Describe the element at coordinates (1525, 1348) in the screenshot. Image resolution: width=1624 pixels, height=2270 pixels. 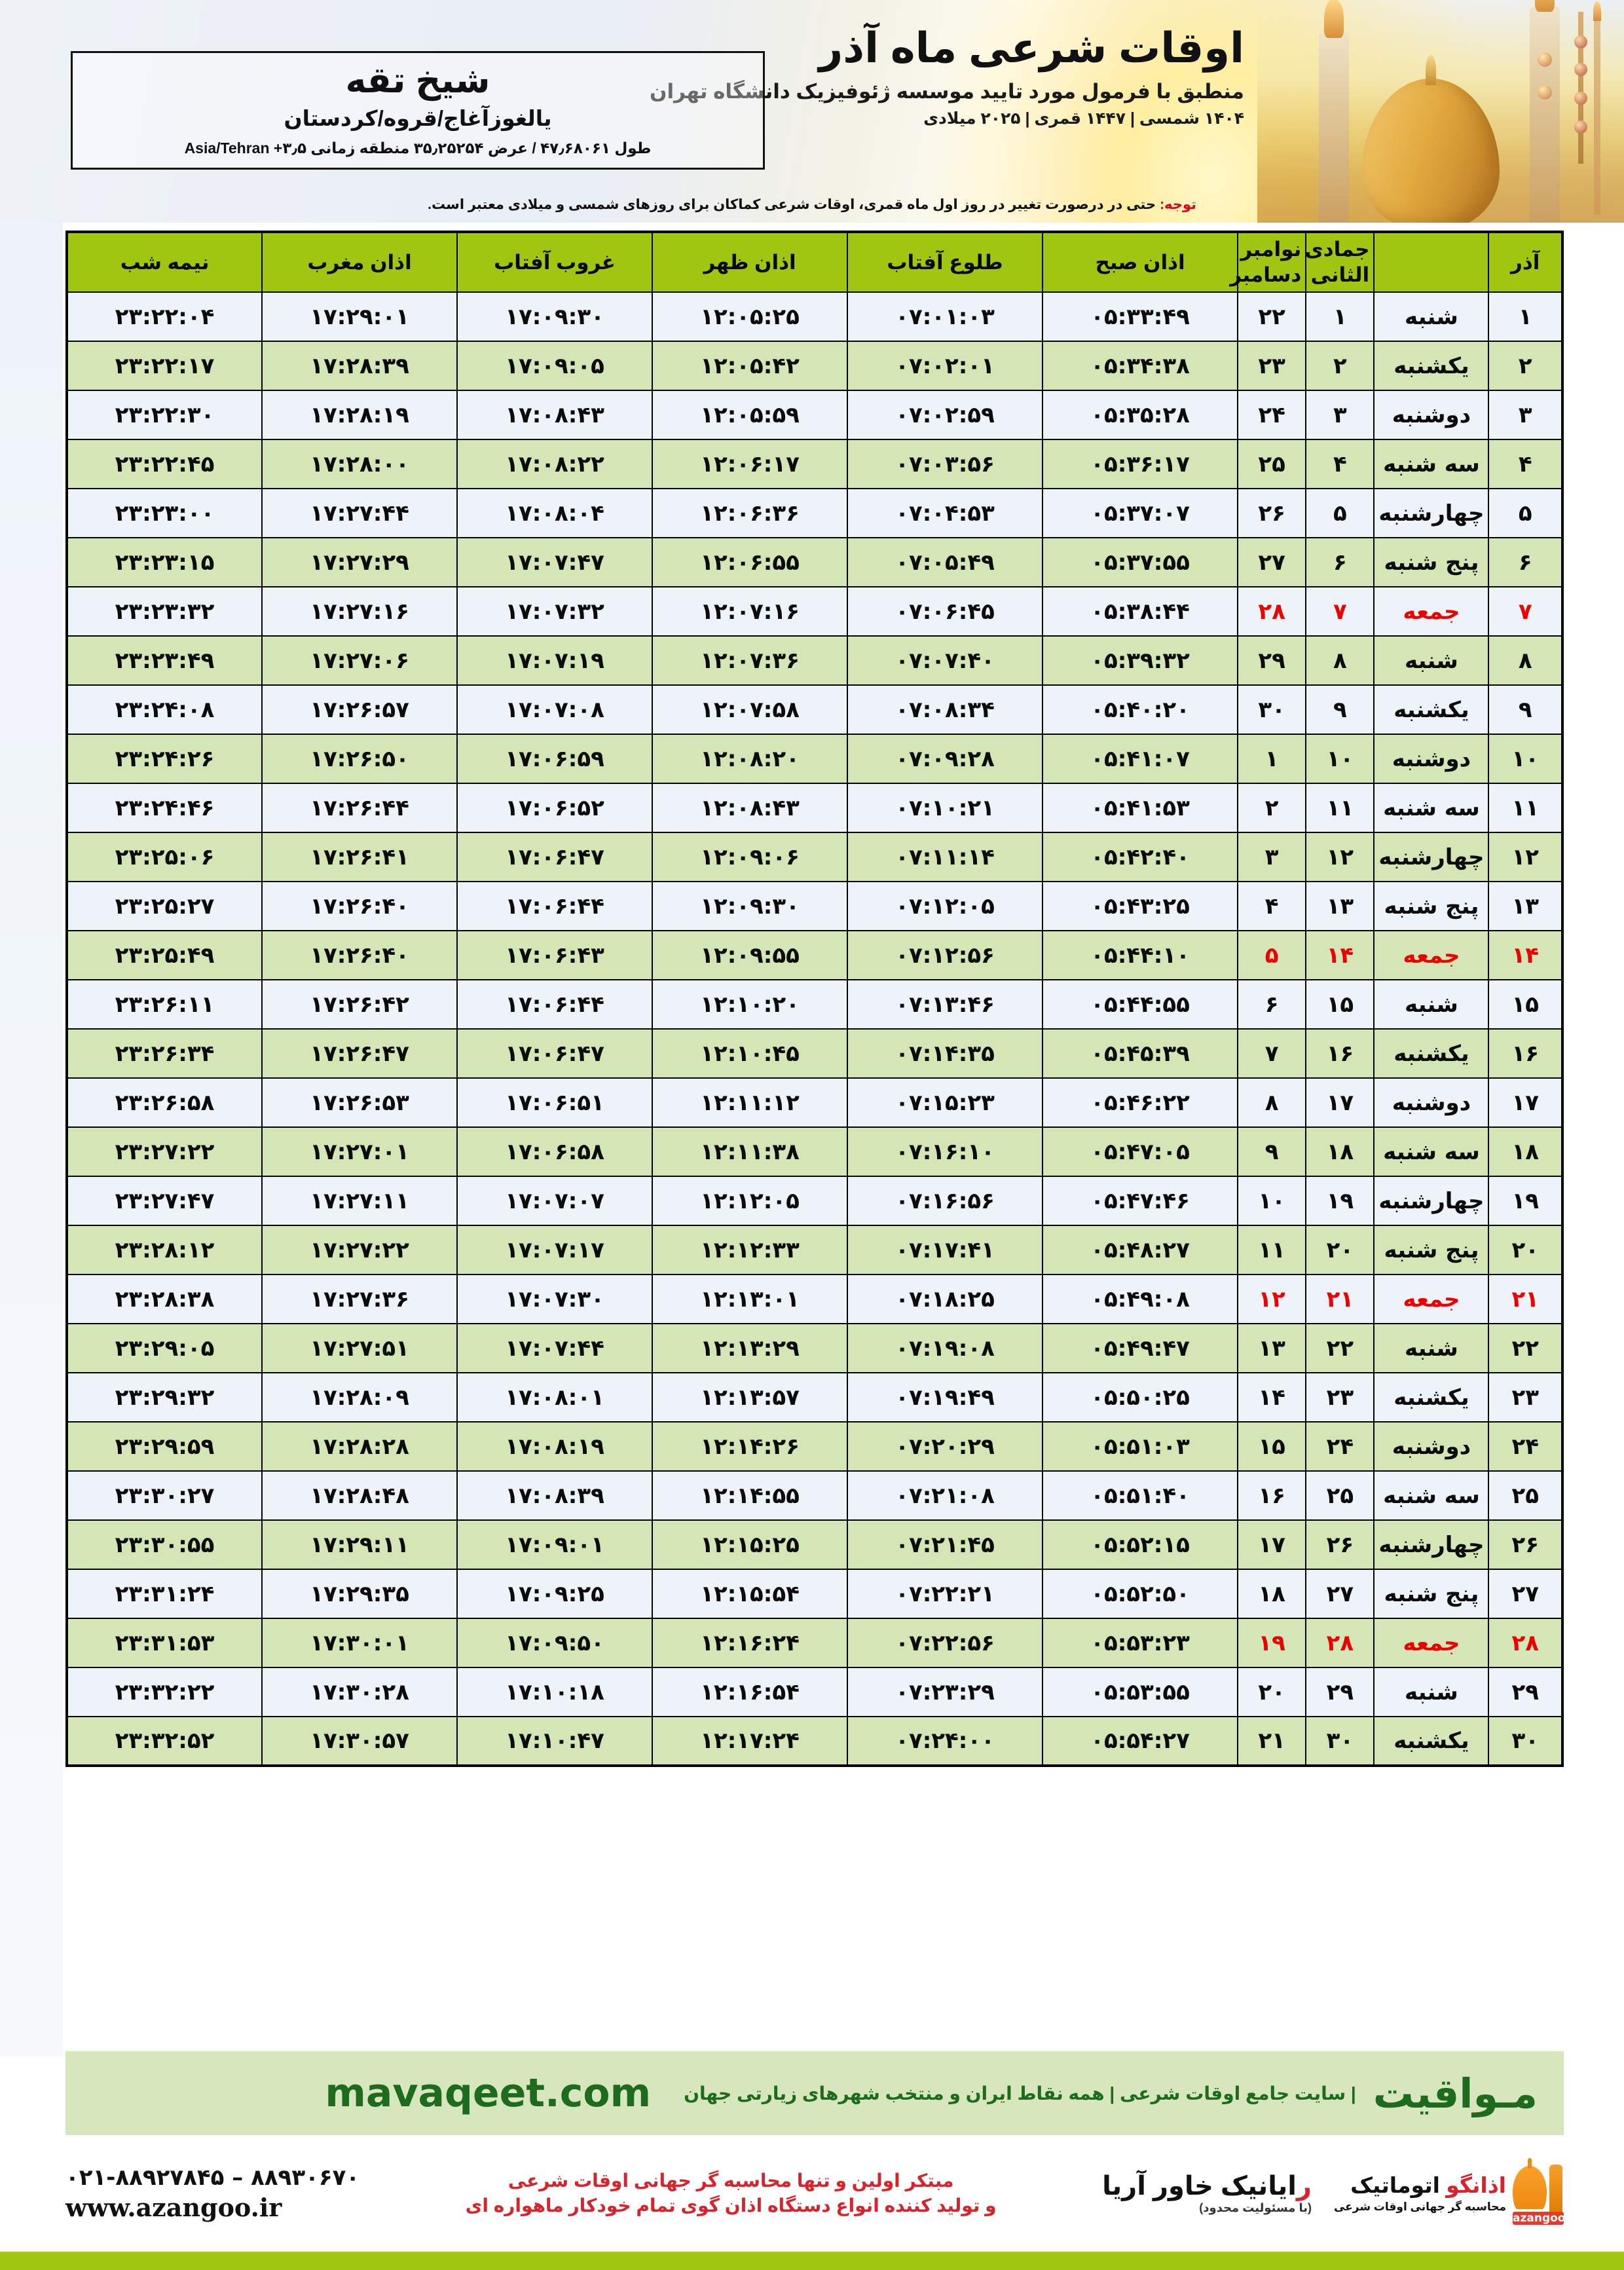
I see `cell-day: ۲۲` at that location.